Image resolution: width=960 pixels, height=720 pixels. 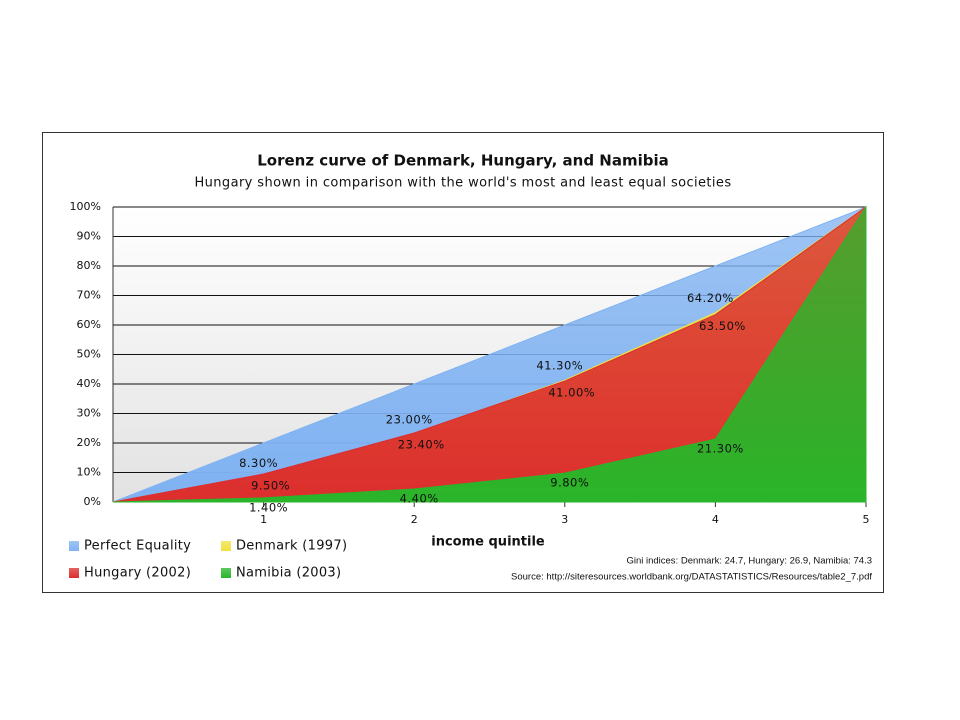 What do you see at coordinates (715, 519) in the screenshot?
I see `x-tick-label: 4` at bounding box center [715, 519].